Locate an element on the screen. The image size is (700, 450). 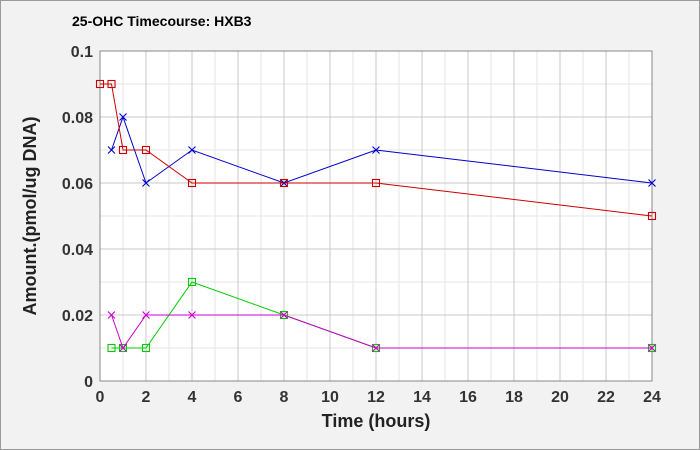
y-tick-label: 0.06 is located at coordinates (77, 184).